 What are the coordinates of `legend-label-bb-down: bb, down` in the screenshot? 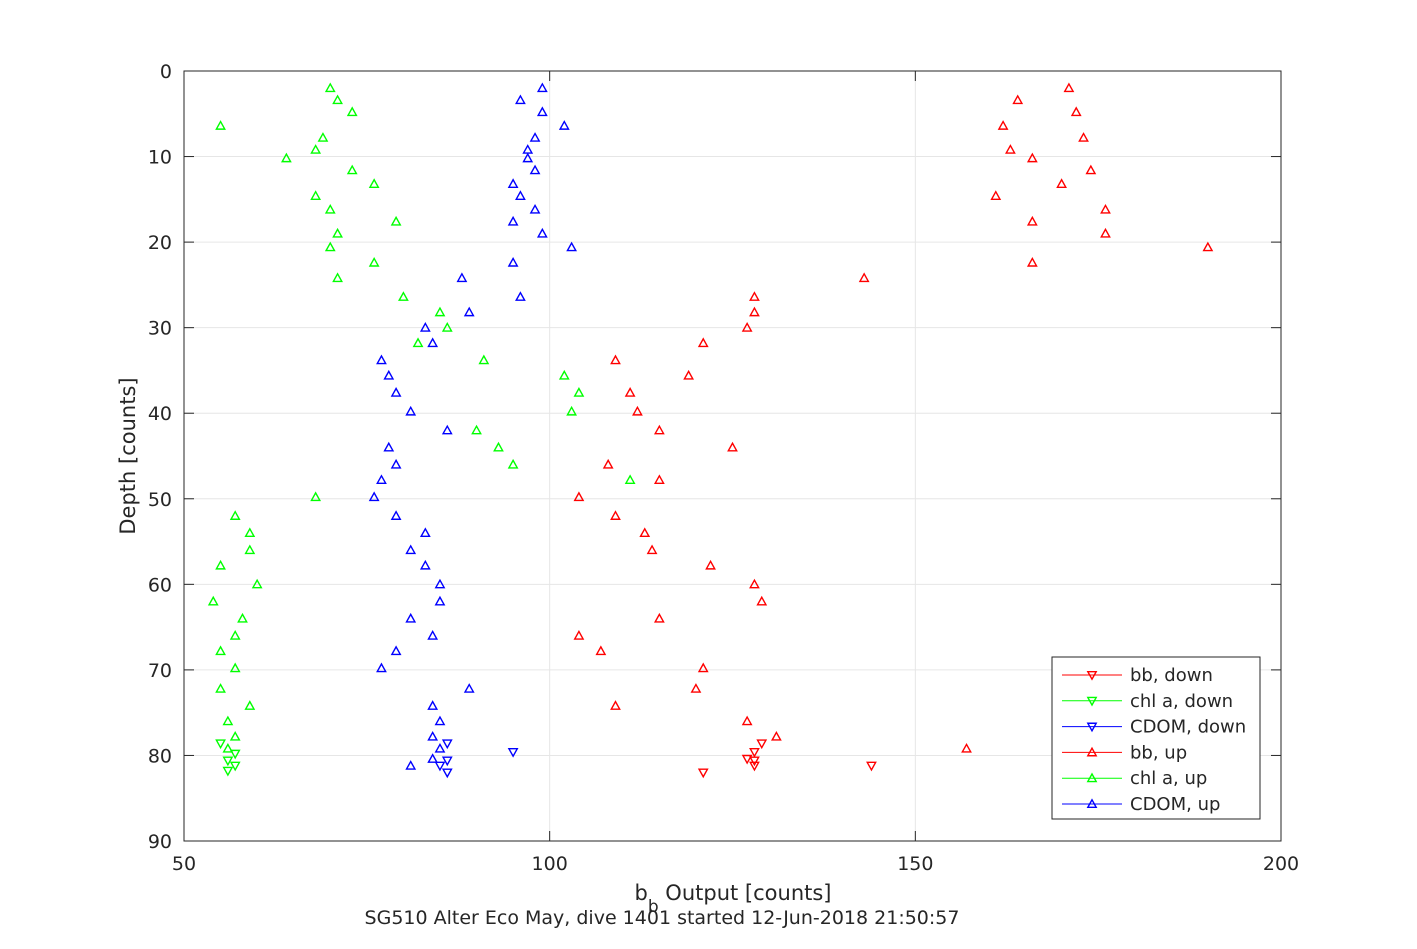 It's located at (1171, 675).